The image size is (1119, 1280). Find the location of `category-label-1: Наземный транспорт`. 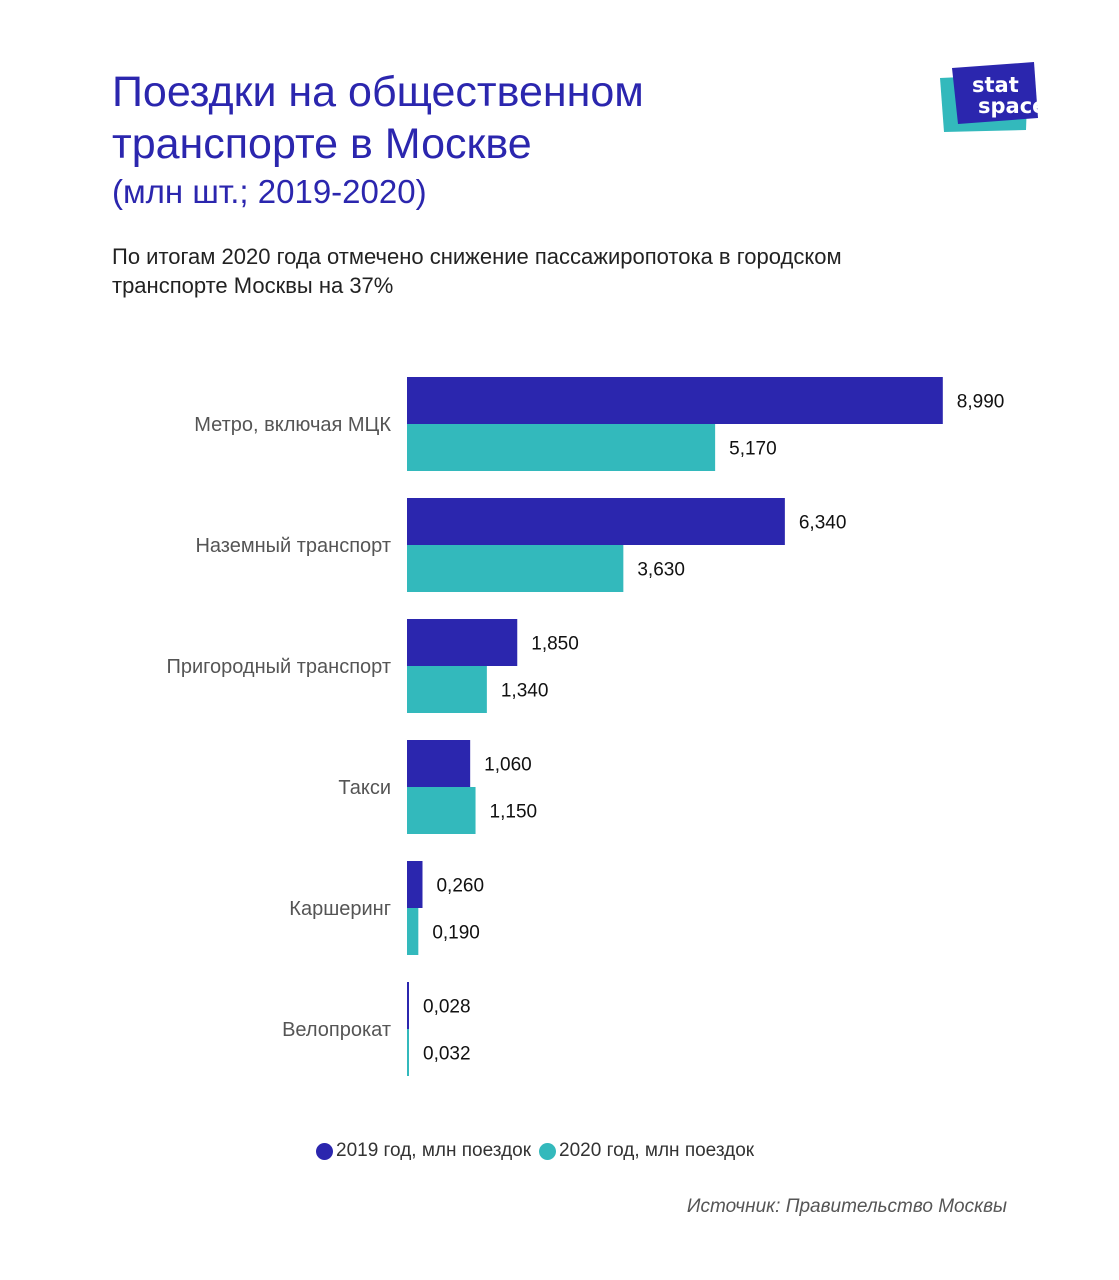

category-label-1: Наземный транспорт is located at coordinates (293, 546).